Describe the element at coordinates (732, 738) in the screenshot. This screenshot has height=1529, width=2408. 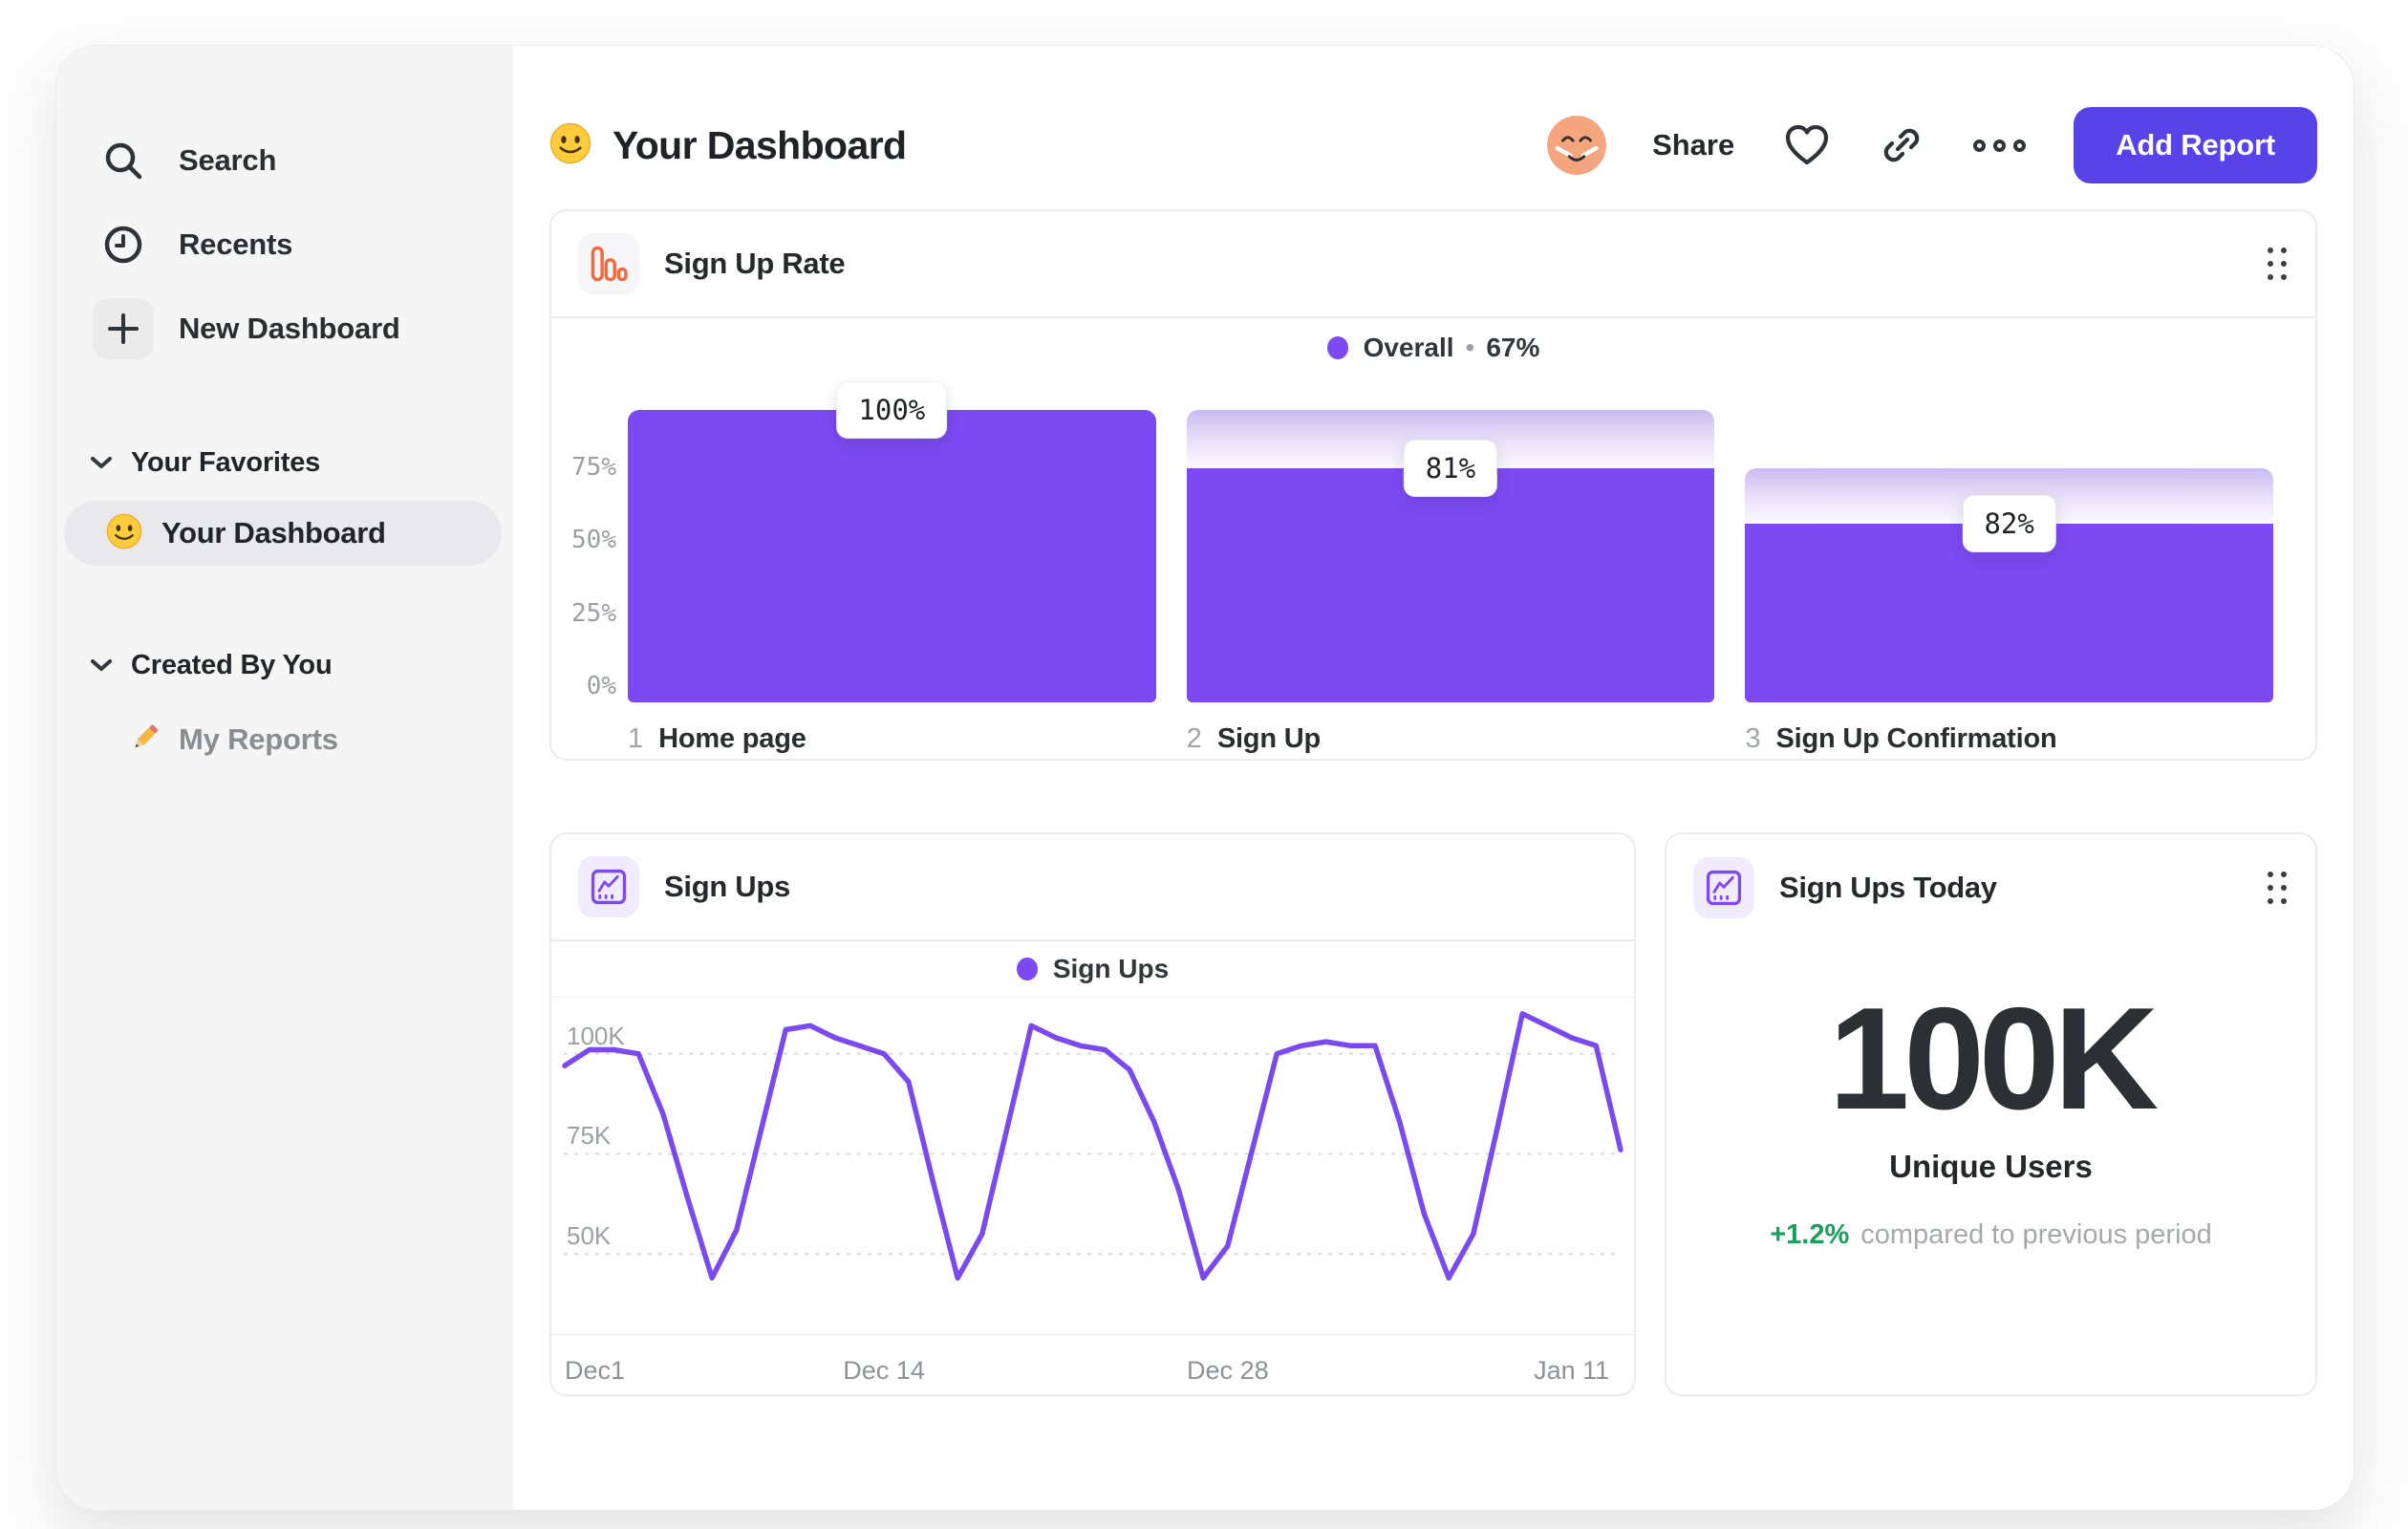
I see `step-name: Home page` at that location.